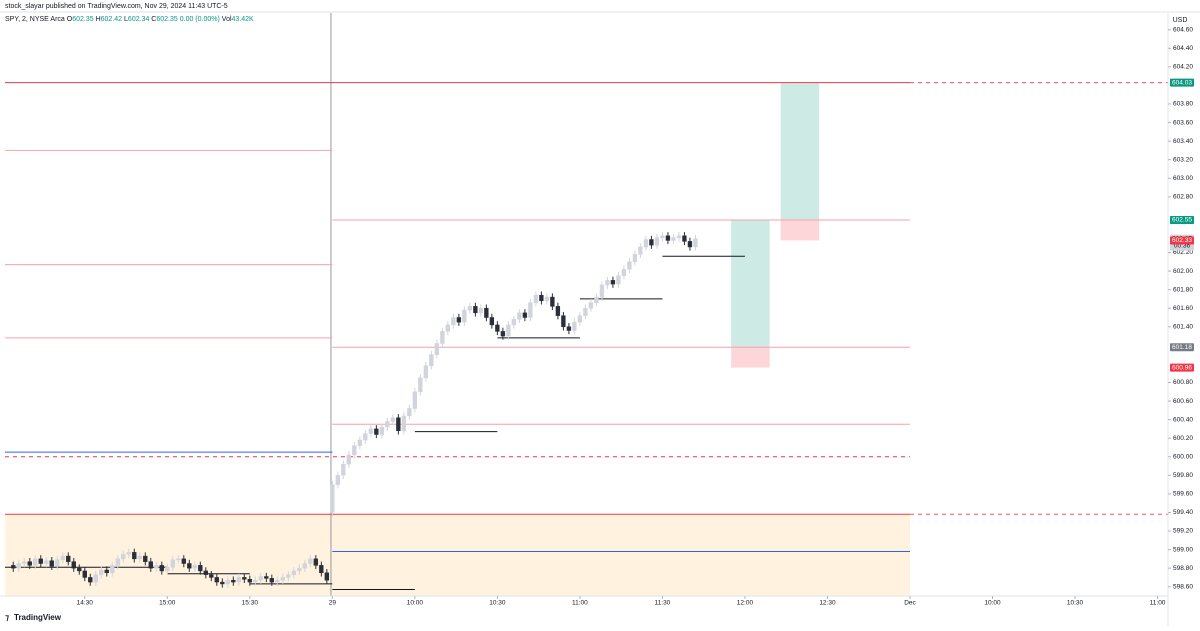 Image resolution: width=1200 pixels, height=631 pixels. I want to click on x-tick-label: 11:30, so click(663, 603).